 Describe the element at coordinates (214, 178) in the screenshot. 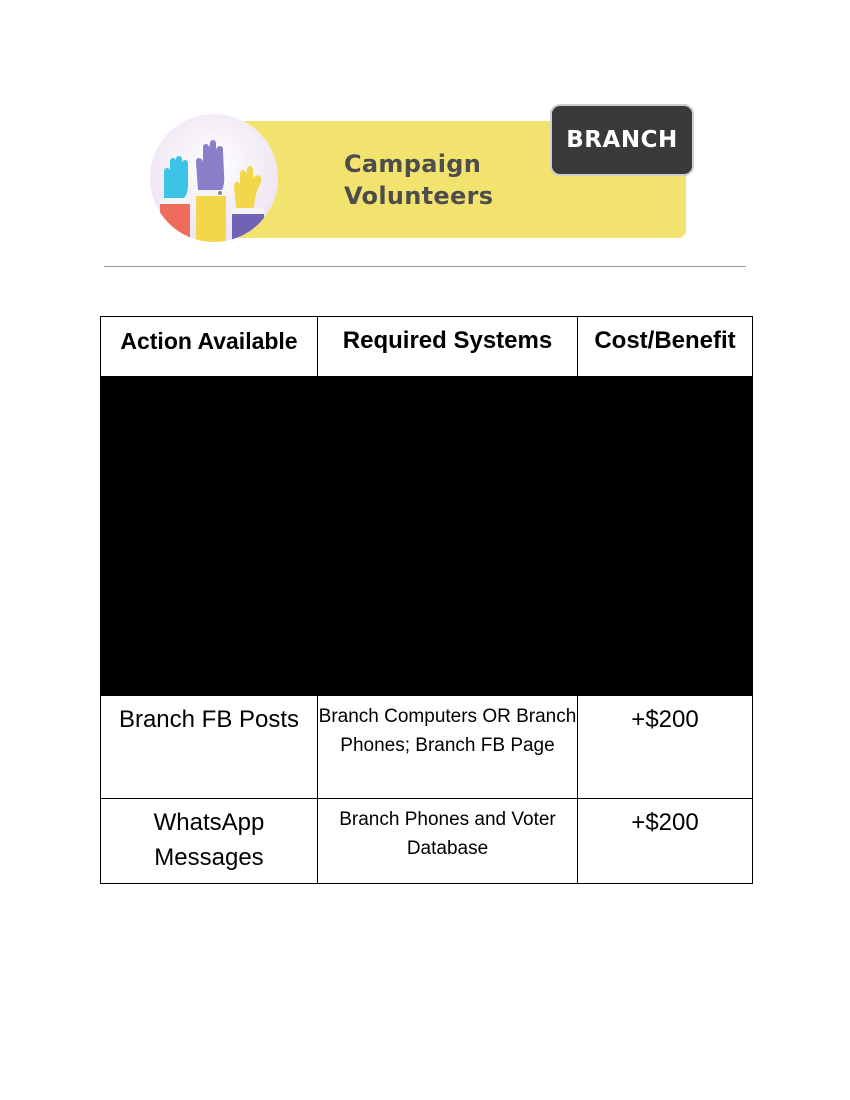

I see `raised-hands-icon` at that location.